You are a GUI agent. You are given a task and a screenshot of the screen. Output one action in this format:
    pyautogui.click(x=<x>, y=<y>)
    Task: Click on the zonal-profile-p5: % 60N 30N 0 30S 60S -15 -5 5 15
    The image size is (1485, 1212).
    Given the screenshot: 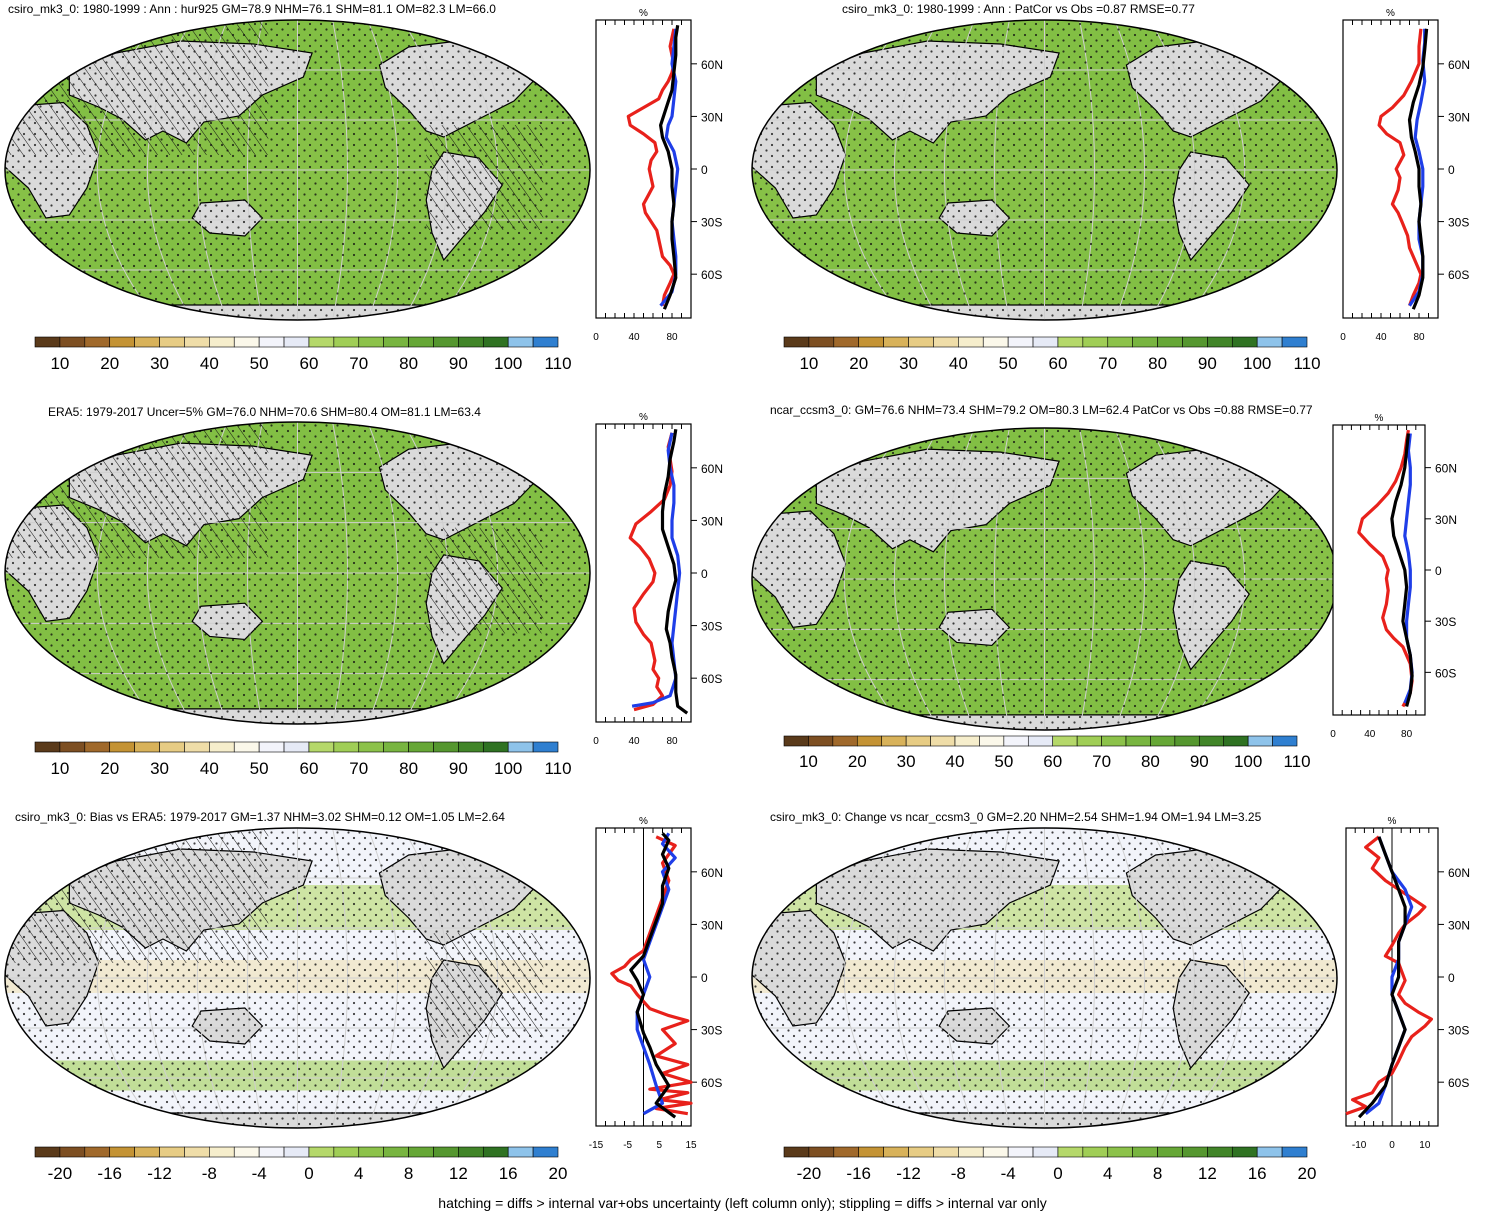 What is the action you would take?
    pyautogui.click(x=656, y=983)
    